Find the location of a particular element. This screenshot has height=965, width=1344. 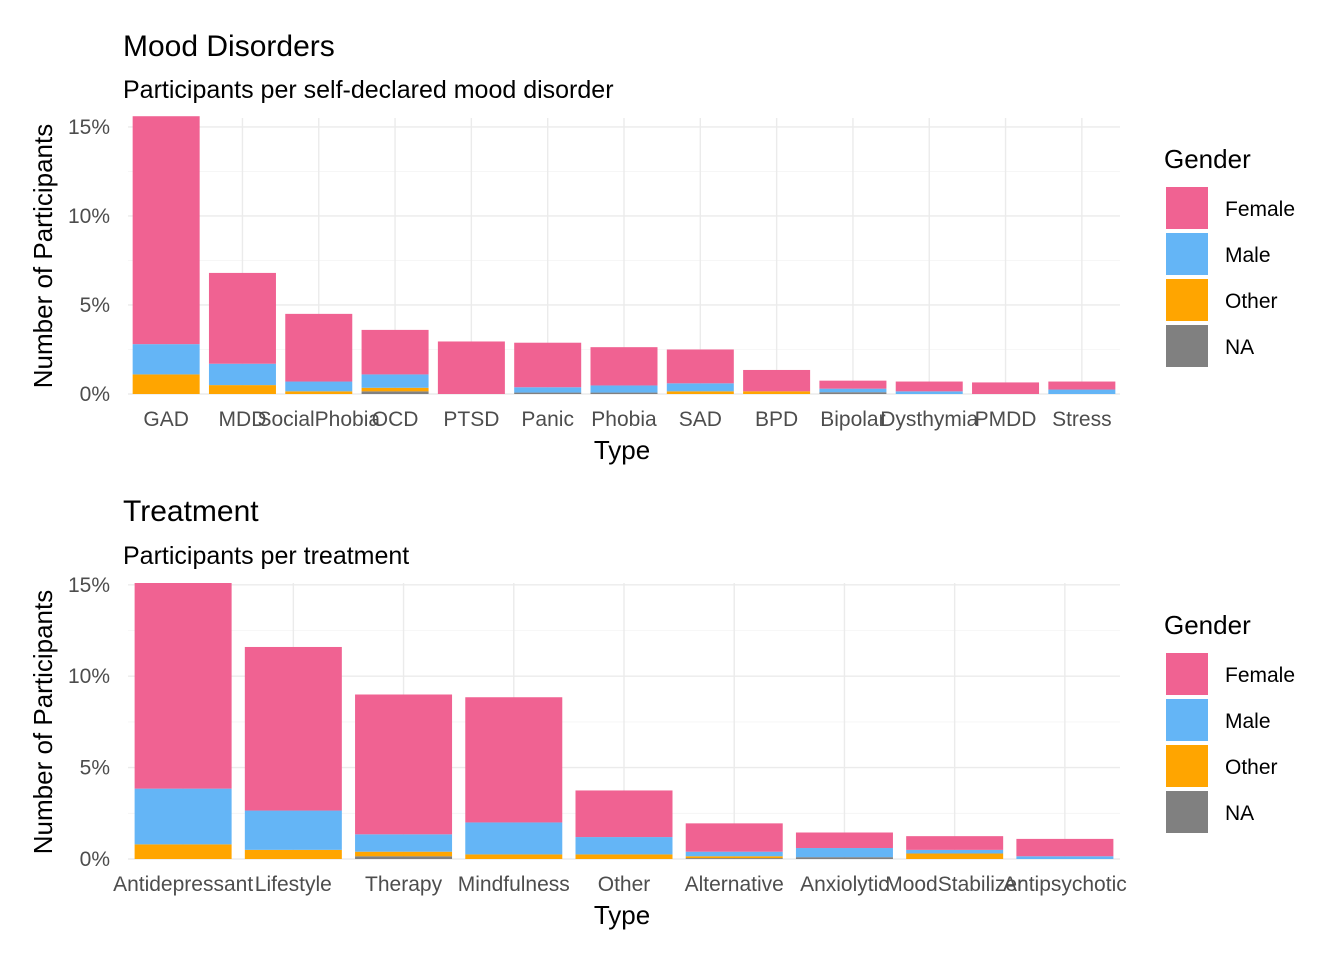

bar-therapy-other is located at coordinates (404, 854).